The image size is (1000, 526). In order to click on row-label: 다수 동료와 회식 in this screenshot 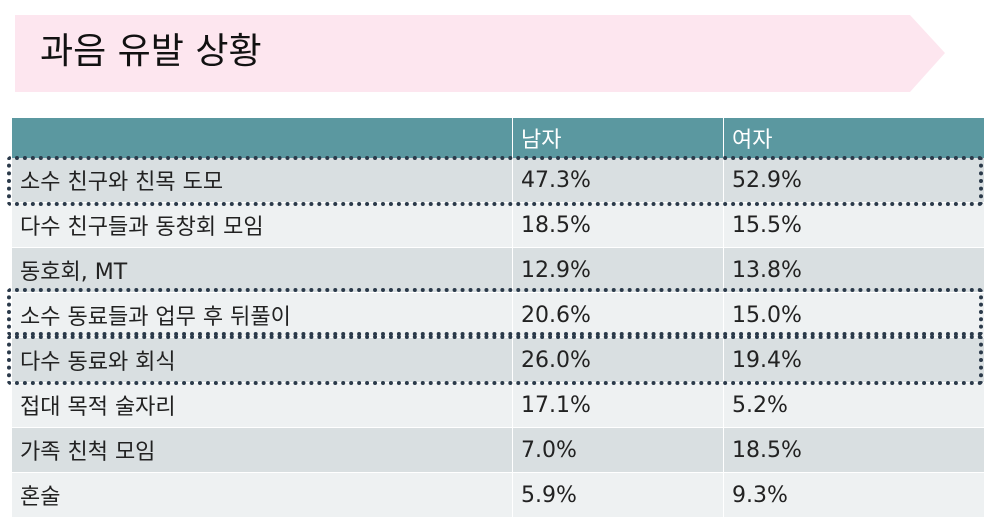, I will do `click(262, 360)`.